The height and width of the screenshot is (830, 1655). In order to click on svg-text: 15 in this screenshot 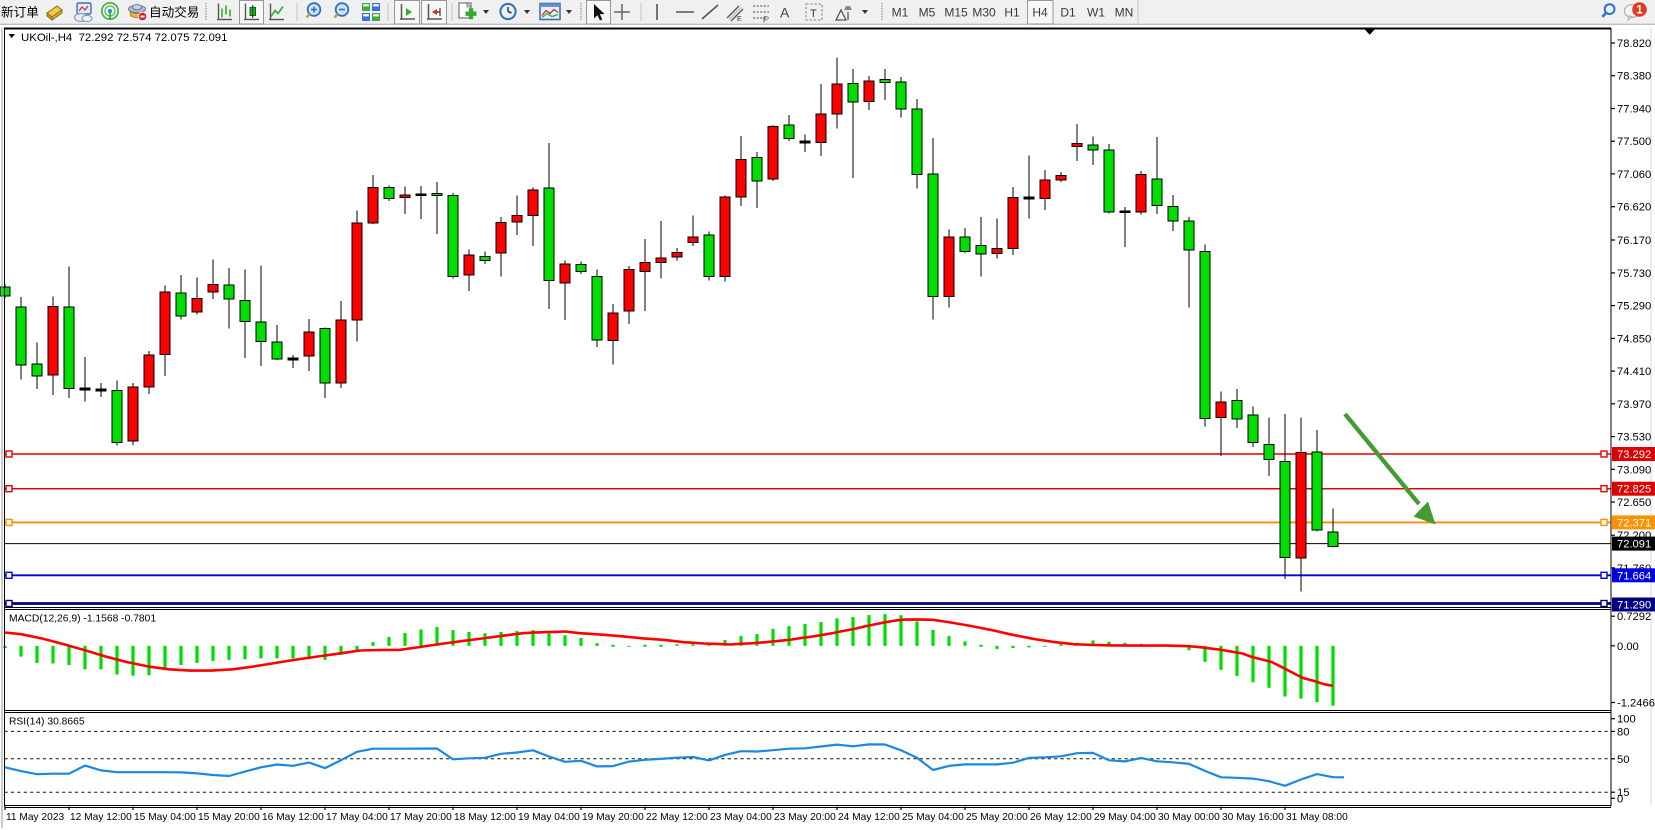, I will do `click(1623, 793)`.